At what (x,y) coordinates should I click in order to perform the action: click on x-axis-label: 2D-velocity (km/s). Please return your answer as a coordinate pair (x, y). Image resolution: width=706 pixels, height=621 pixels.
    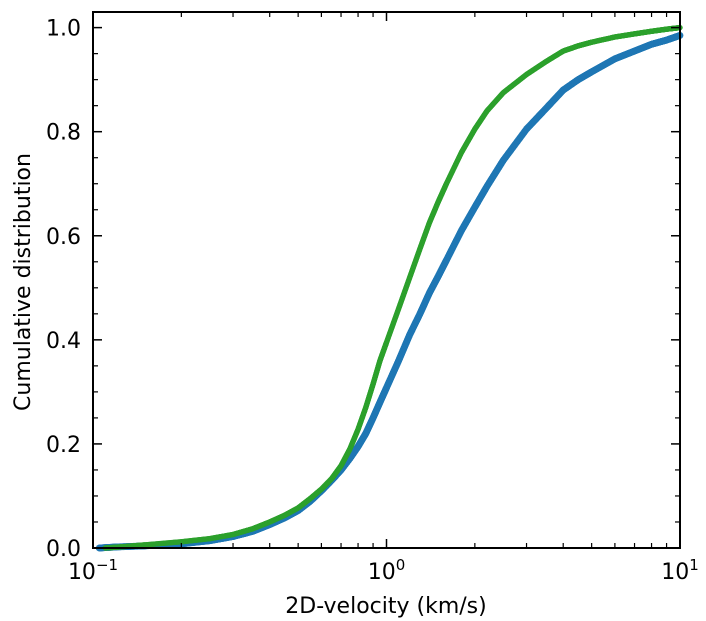
    Looking at the image, I should click on (385, 606).